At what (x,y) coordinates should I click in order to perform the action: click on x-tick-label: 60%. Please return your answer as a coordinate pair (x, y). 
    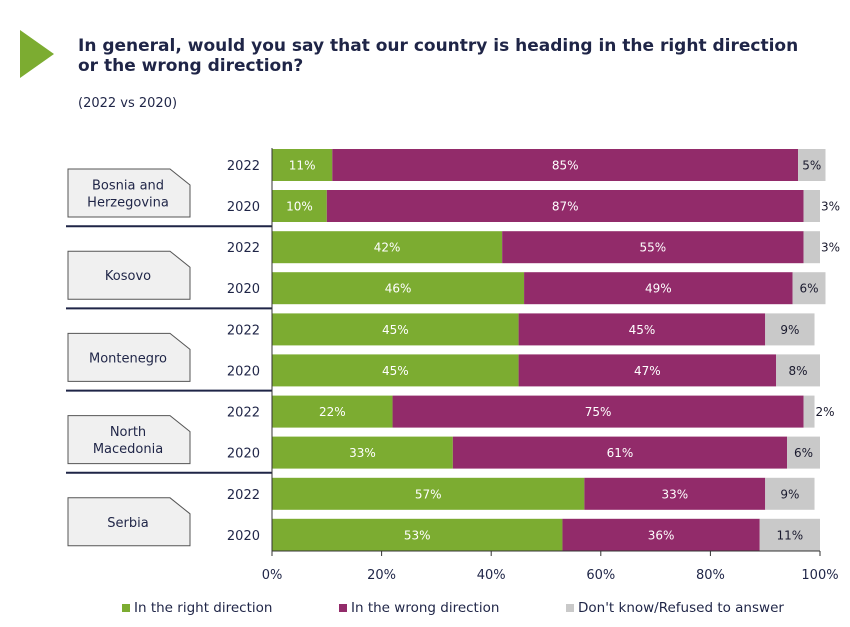
    Looking at the image, I should click on (600, 575).